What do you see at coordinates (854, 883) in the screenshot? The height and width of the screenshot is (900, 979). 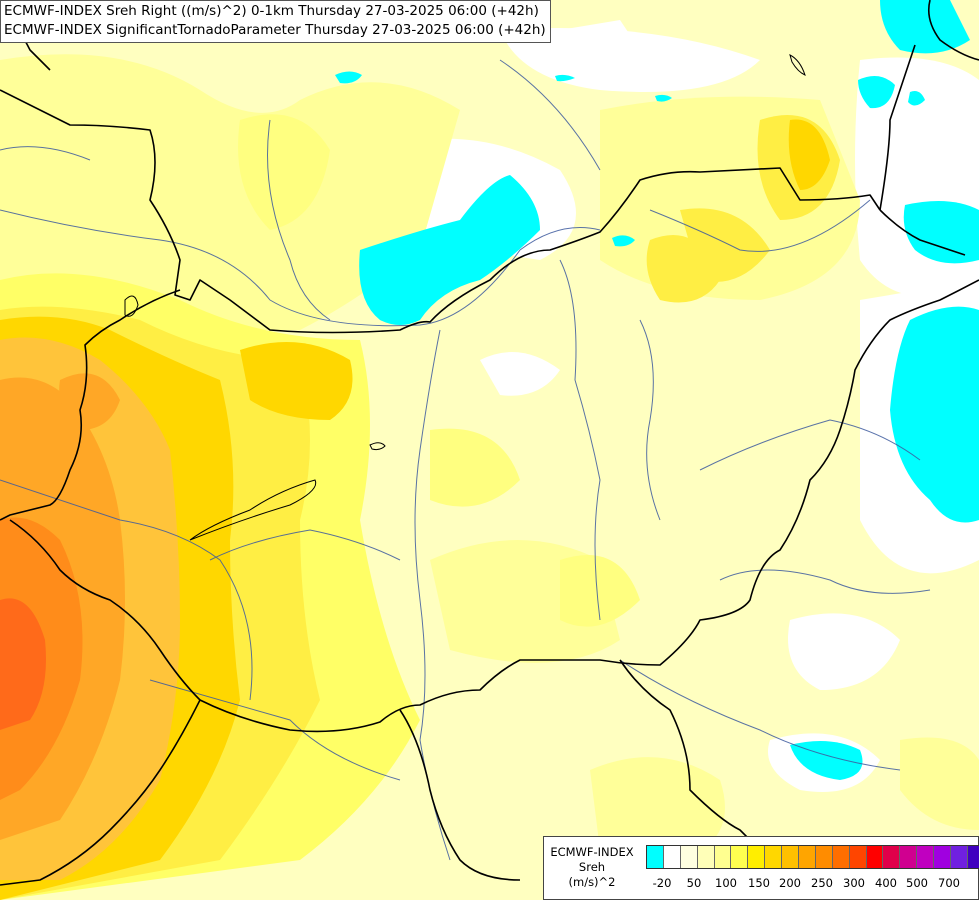 I see `legend-tick-label: 300` at bounding box center [854, 883].